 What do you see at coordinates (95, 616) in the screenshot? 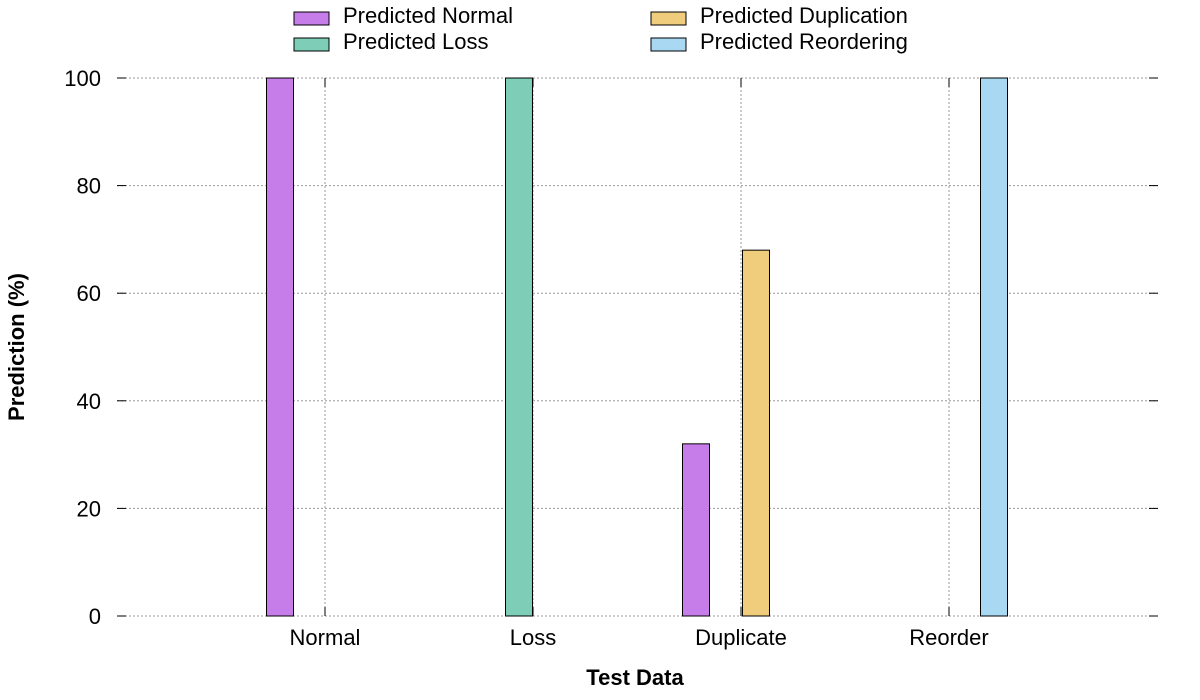
I see `y-tick-label: 0` at bounding box center [95, 616].